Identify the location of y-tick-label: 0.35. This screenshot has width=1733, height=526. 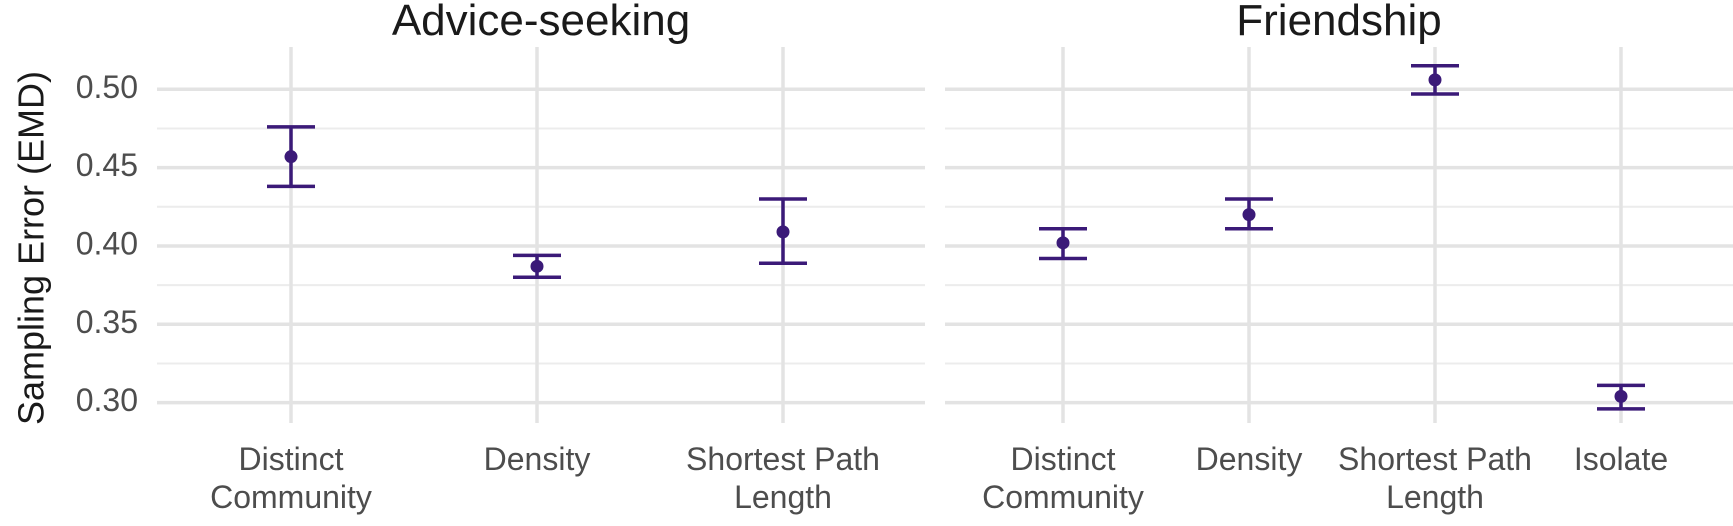
(107, 322).